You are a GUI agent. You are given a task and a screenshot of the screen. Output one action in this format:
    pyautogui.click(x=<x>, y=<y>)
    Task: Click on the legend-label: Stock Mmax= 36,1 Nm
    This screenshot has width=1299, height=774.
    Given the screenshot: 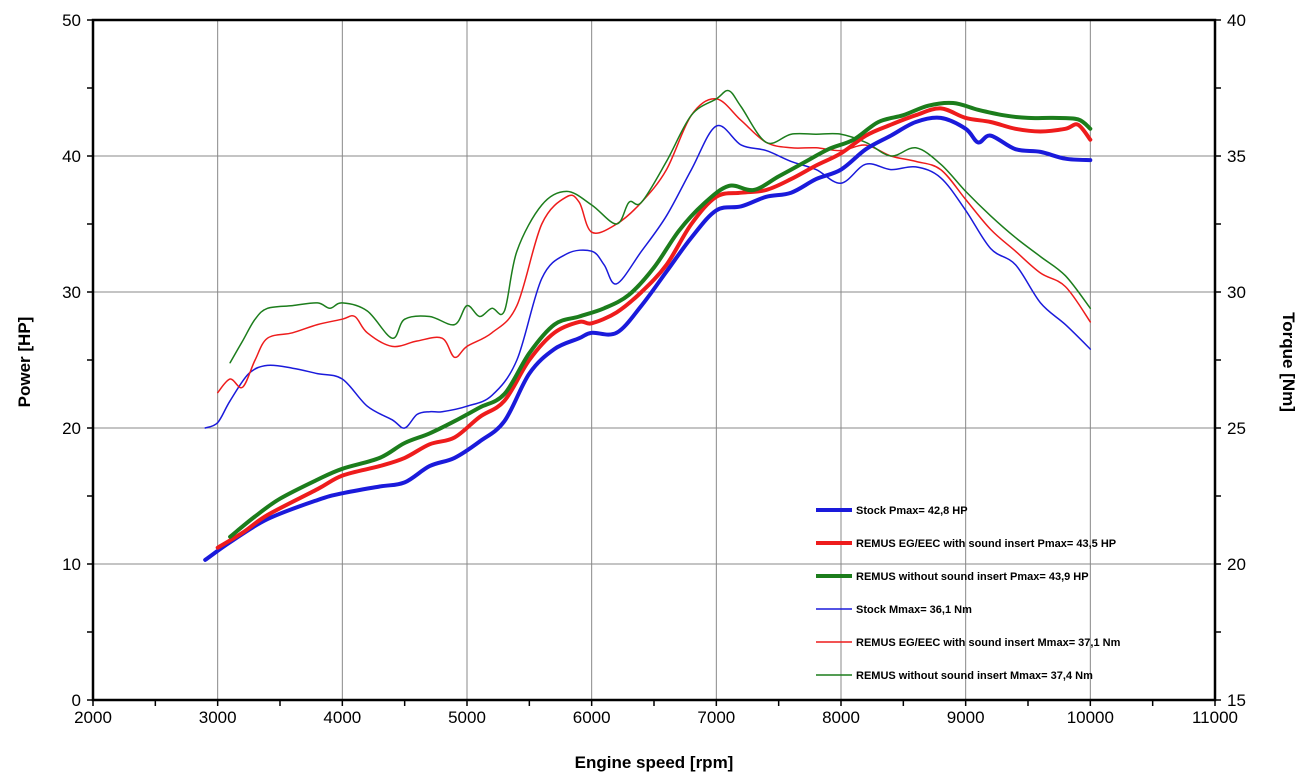 What is the action you would take?
    pyautogui.click(x=914, y=610)
    